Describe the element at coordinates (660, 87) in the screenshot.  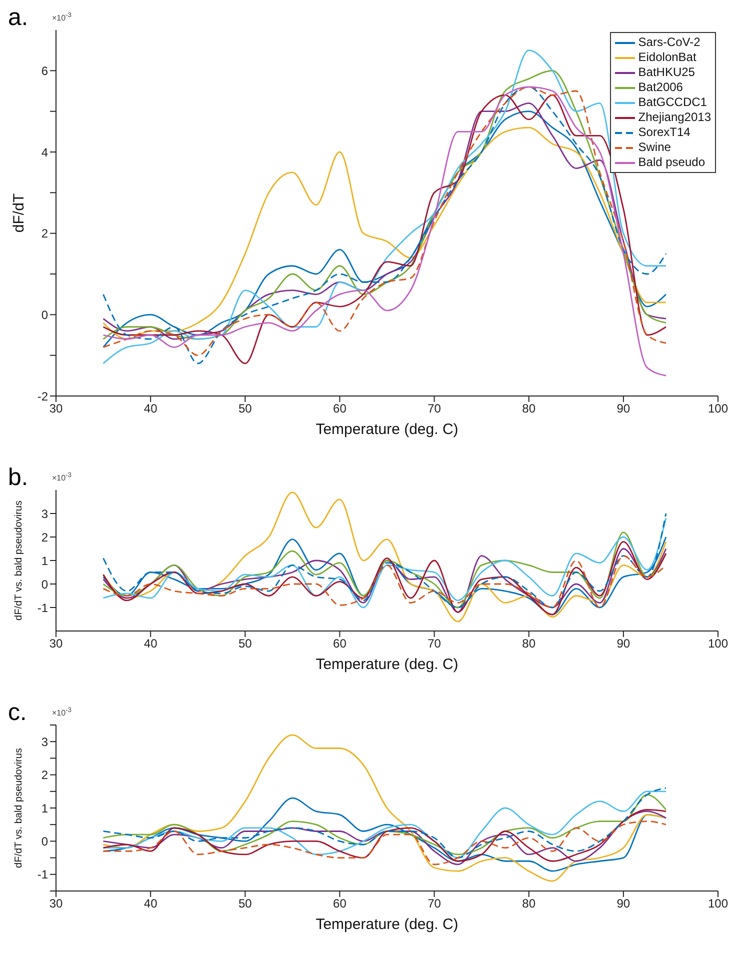
I see `legend-label: Bat2006` at that location.